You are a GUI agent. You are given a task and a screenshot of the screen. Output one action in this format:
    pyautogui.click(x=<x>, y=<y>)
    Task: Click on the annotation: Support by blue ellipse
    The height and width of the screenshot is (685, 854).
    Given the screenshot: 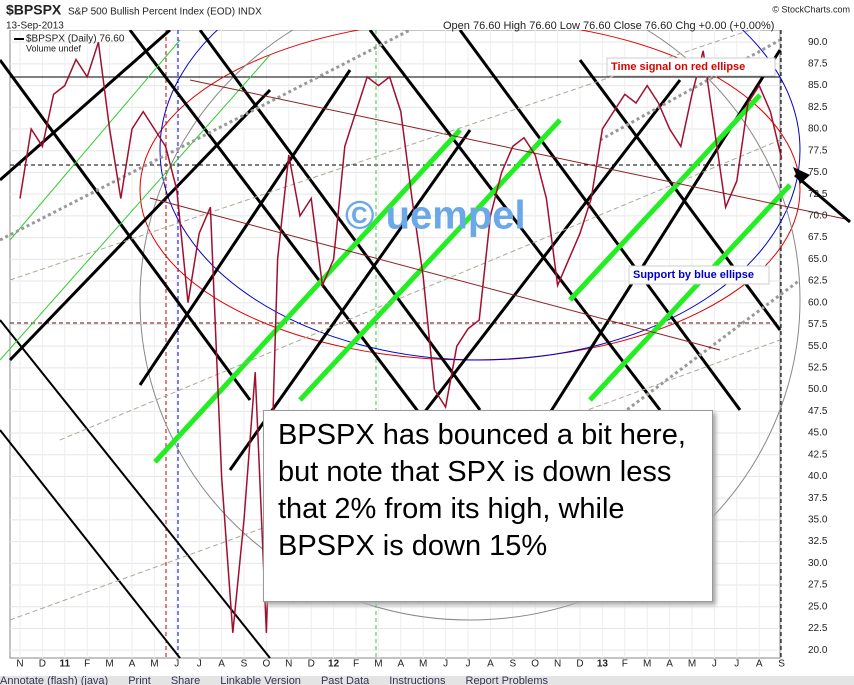 What is the action you would take?
    pyautogui.click(x=693, y=275)
    